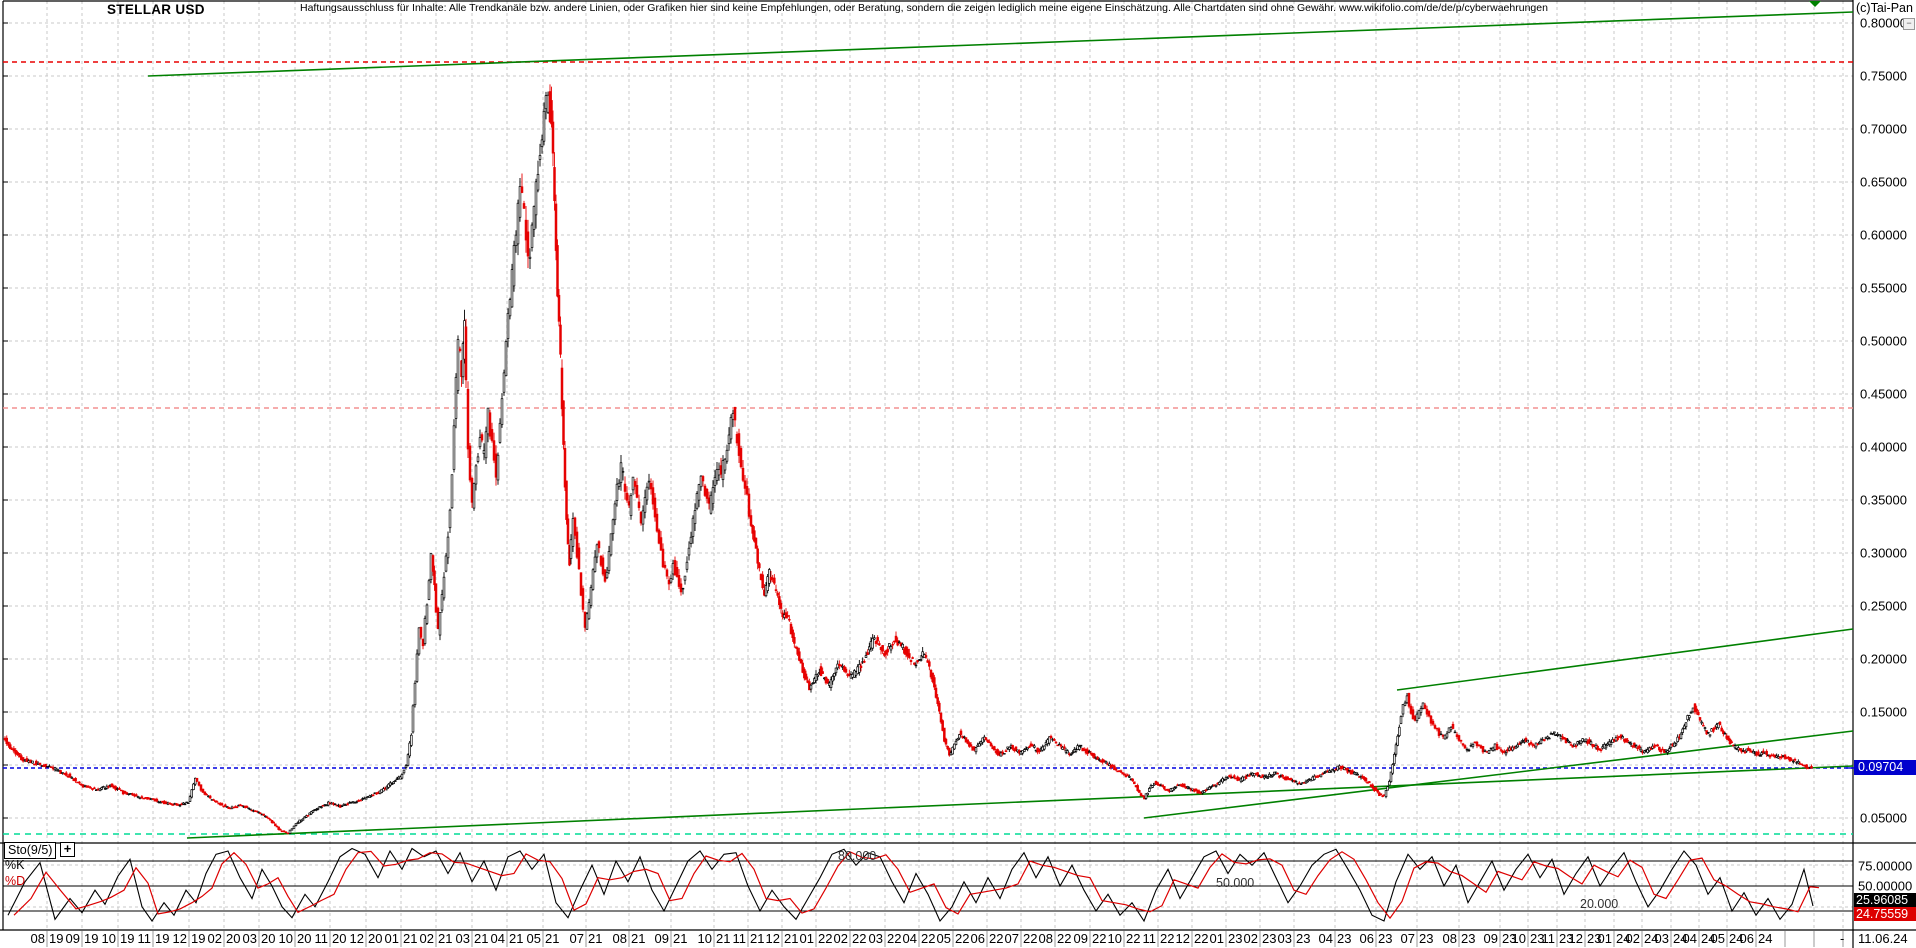 This screenshot has height=948, width=1916. I want to click on stochastic-d-label: %D, so click(15, 881).